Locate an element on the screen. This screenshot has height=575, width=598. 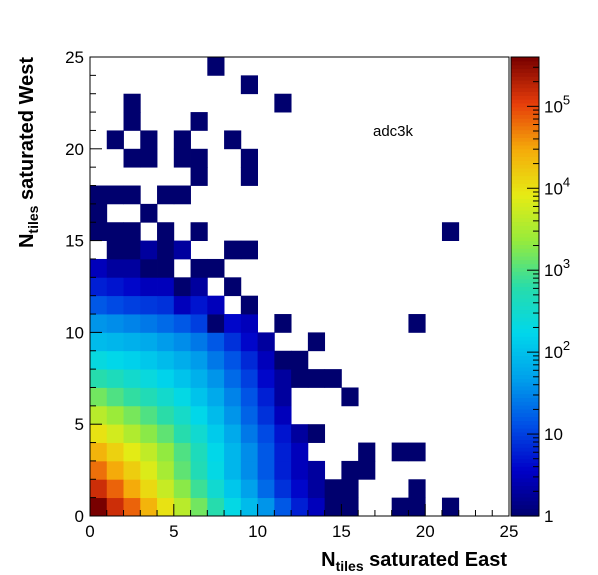
colorbar-tick-label: 104 is located at coordinates (557, 186).